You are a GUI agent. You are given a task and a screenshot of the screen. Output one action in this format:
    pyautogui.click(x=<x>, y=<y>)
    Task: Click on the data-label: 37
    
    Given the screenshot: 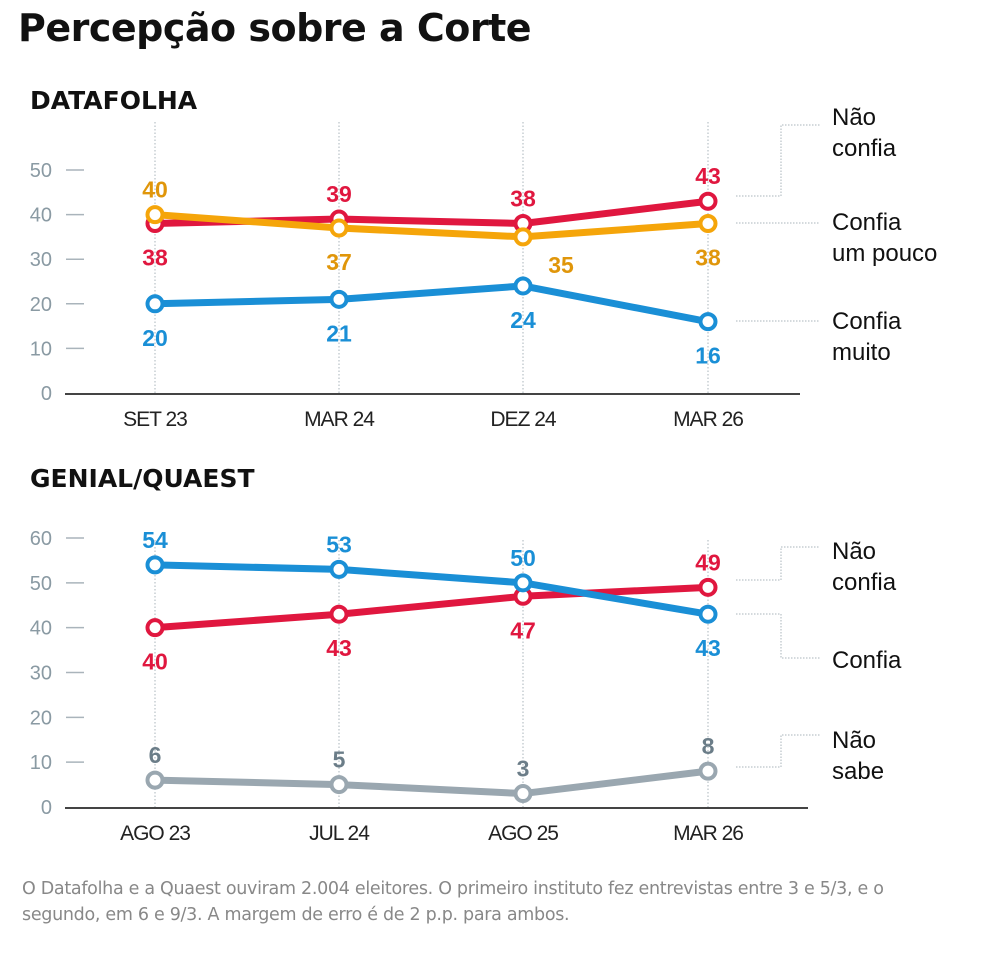 What is the action you would take?
    pyautogui.click(x=339, y=262)
    